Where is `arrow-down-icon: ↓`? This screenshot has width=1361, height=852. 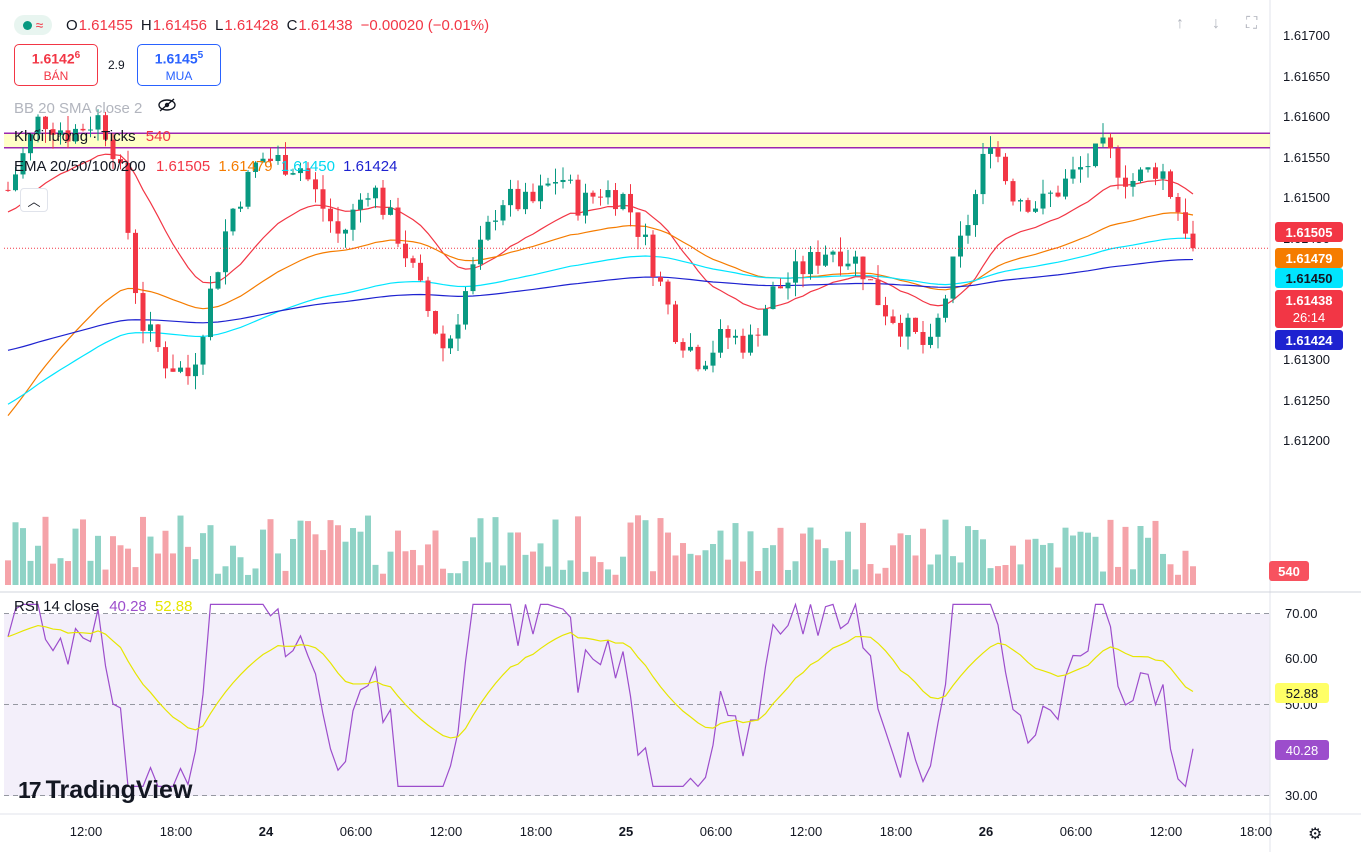 arrow-down-icon: ↓ is located at coordinates (1216, 23).